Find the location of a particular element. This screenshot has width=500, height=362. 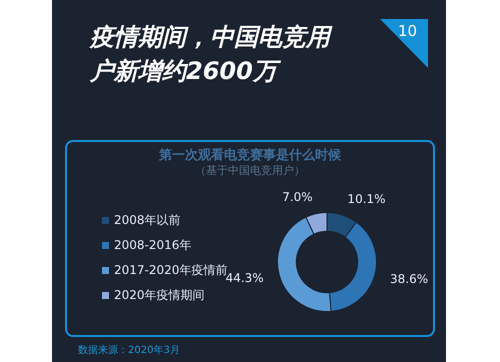

legend-label: 2020年疫情期间 is located at coordinates (159, 295).